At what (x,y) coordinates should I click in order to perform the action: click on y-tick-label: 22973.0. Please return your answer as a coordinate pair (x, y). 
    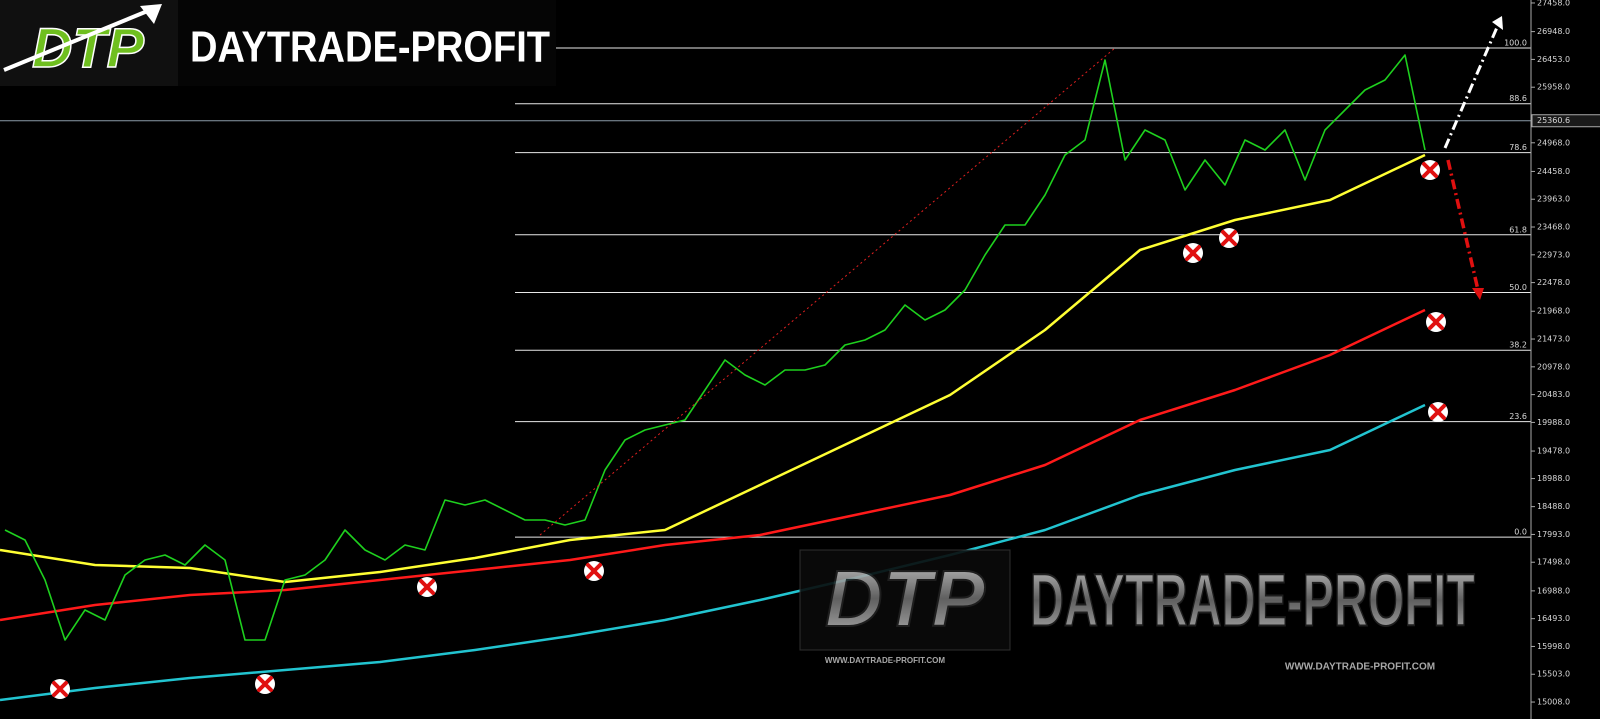
    Looking at the image, I should click on (1553, 254).